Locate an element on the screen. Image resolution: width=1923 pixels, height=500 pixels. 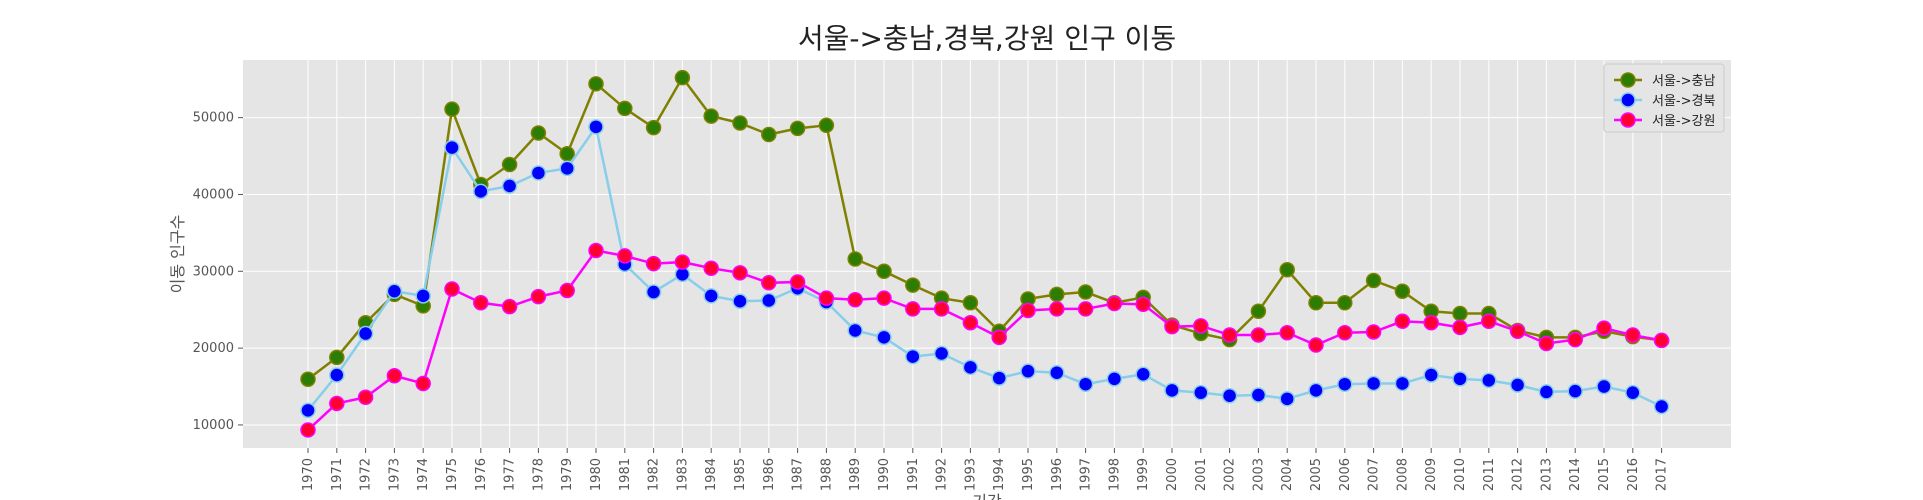
y-tick-label: 50000 is located at coordinates (213, 118).